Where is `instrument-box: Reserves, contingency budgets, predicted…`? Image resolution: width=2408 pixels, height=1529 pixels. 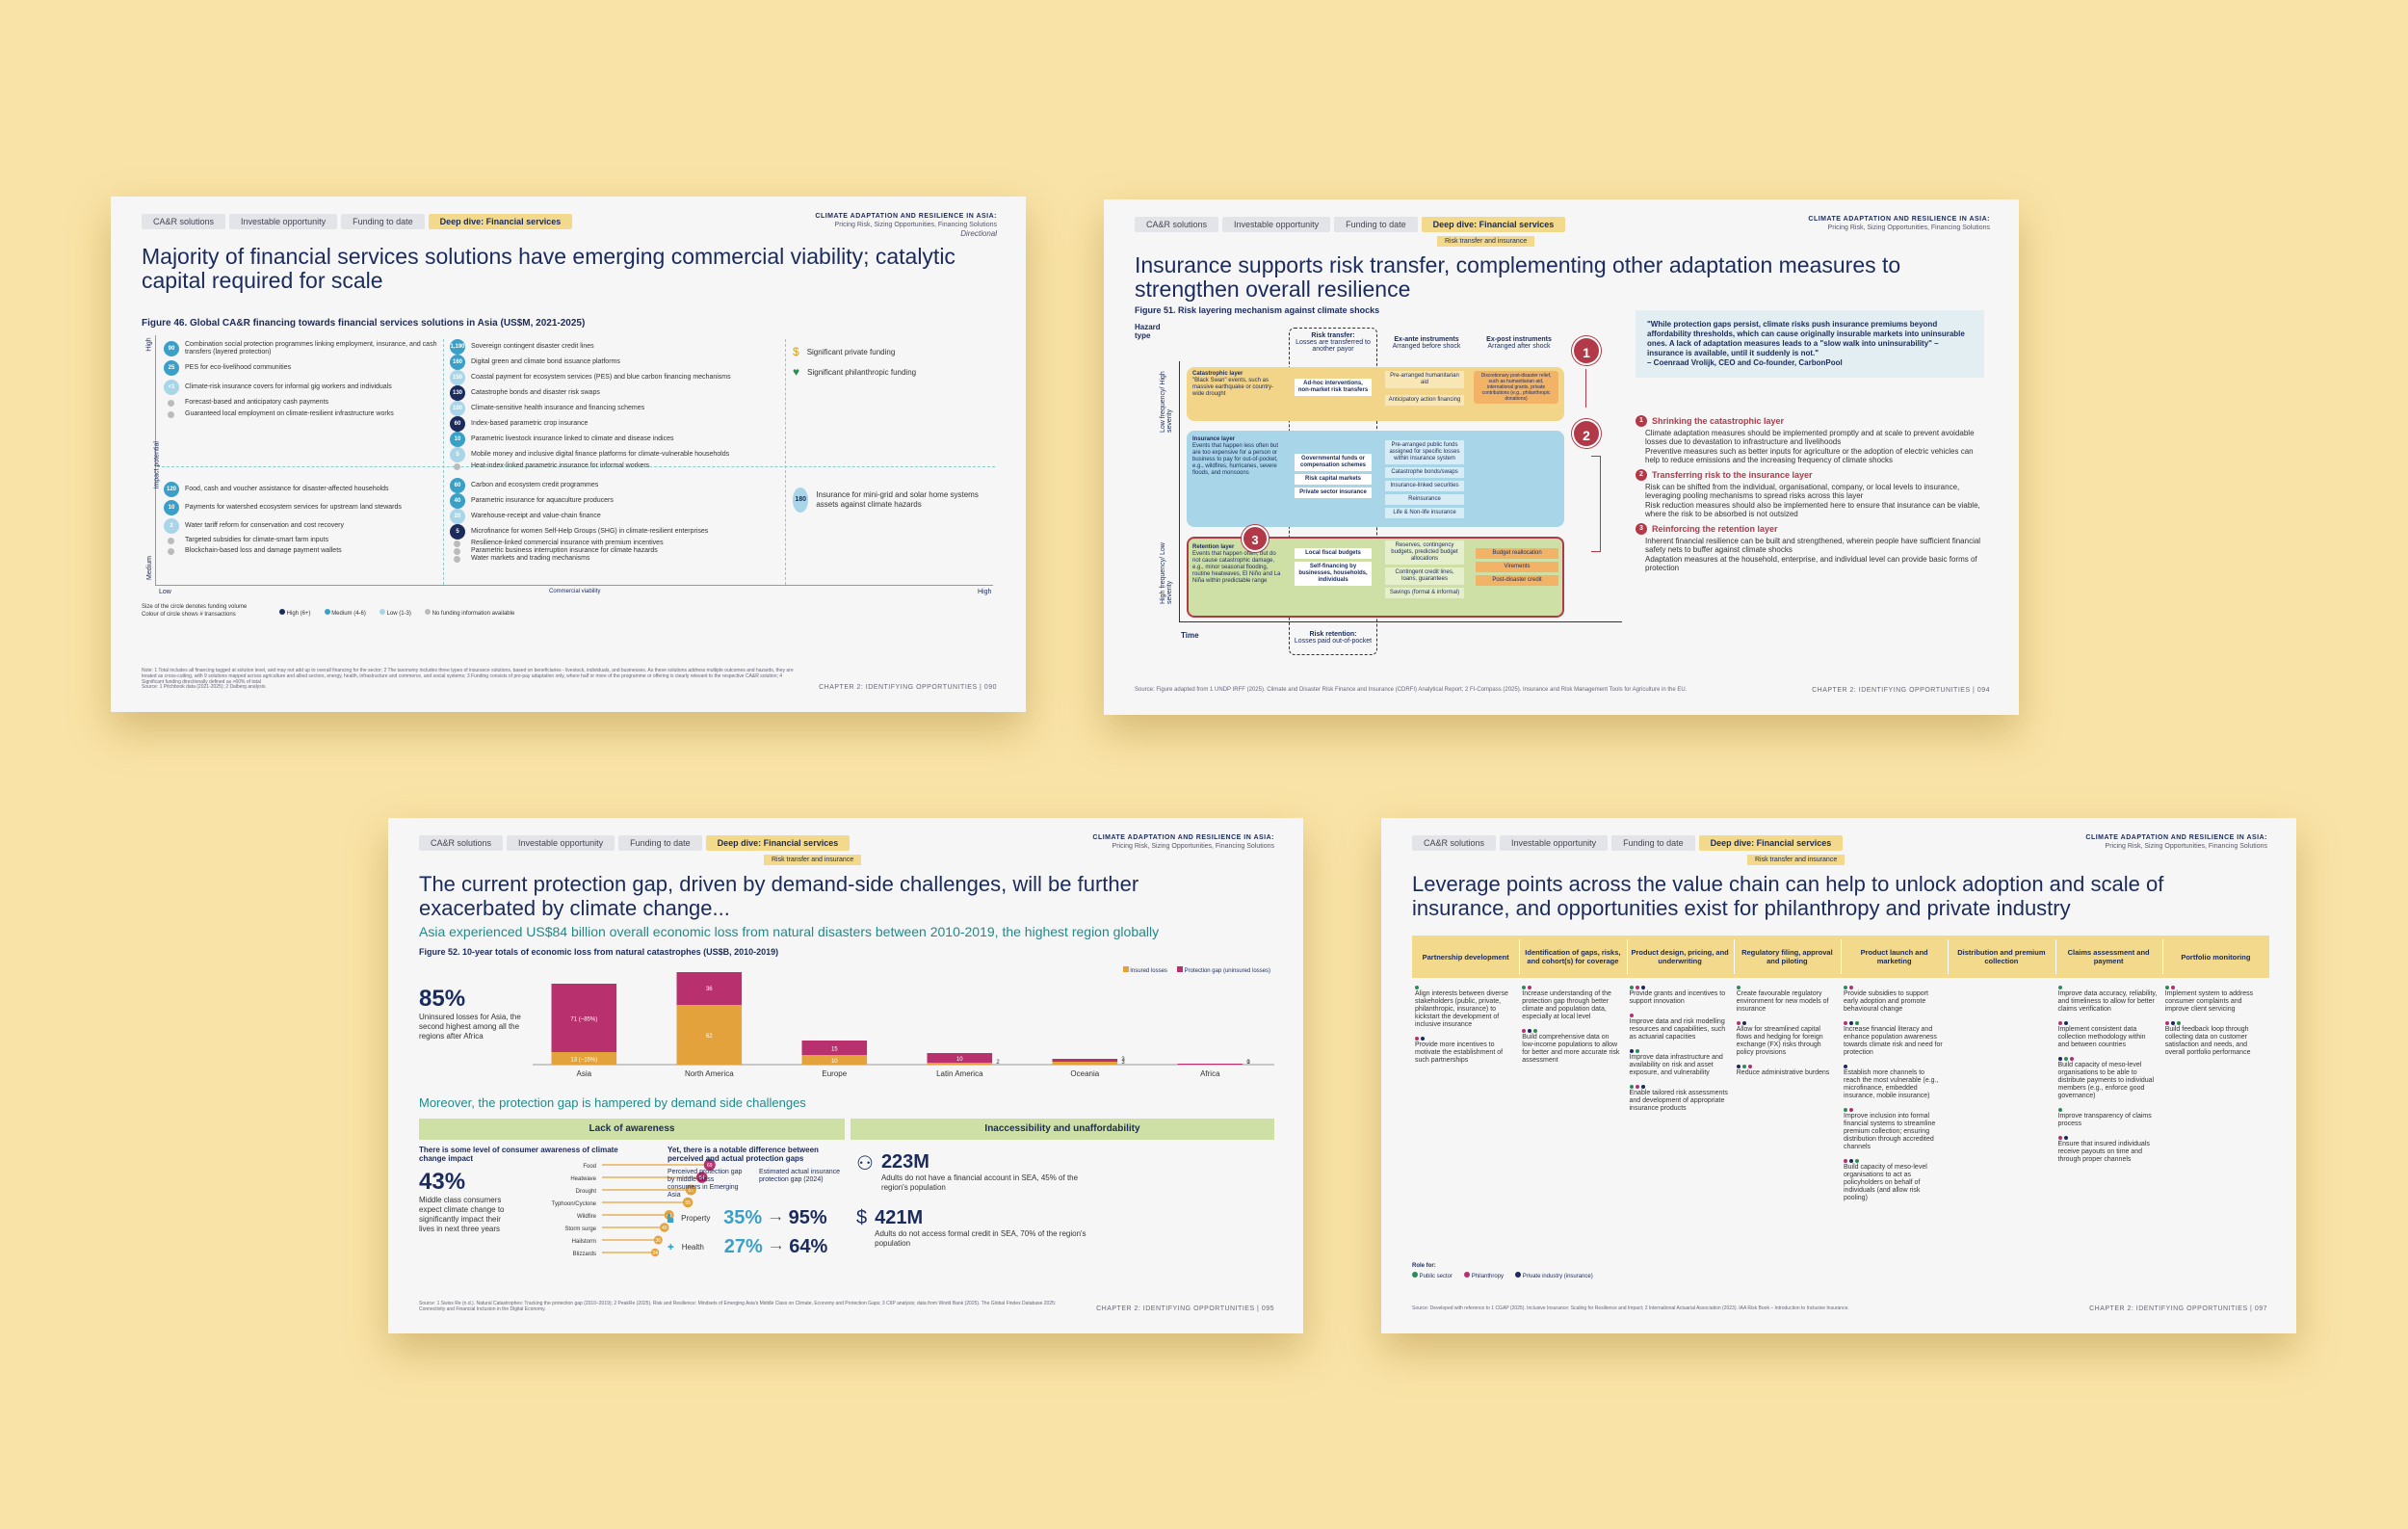
instrument-box: Reserves, contingency budgets, predicted… is located at coordinates (1424, 552).